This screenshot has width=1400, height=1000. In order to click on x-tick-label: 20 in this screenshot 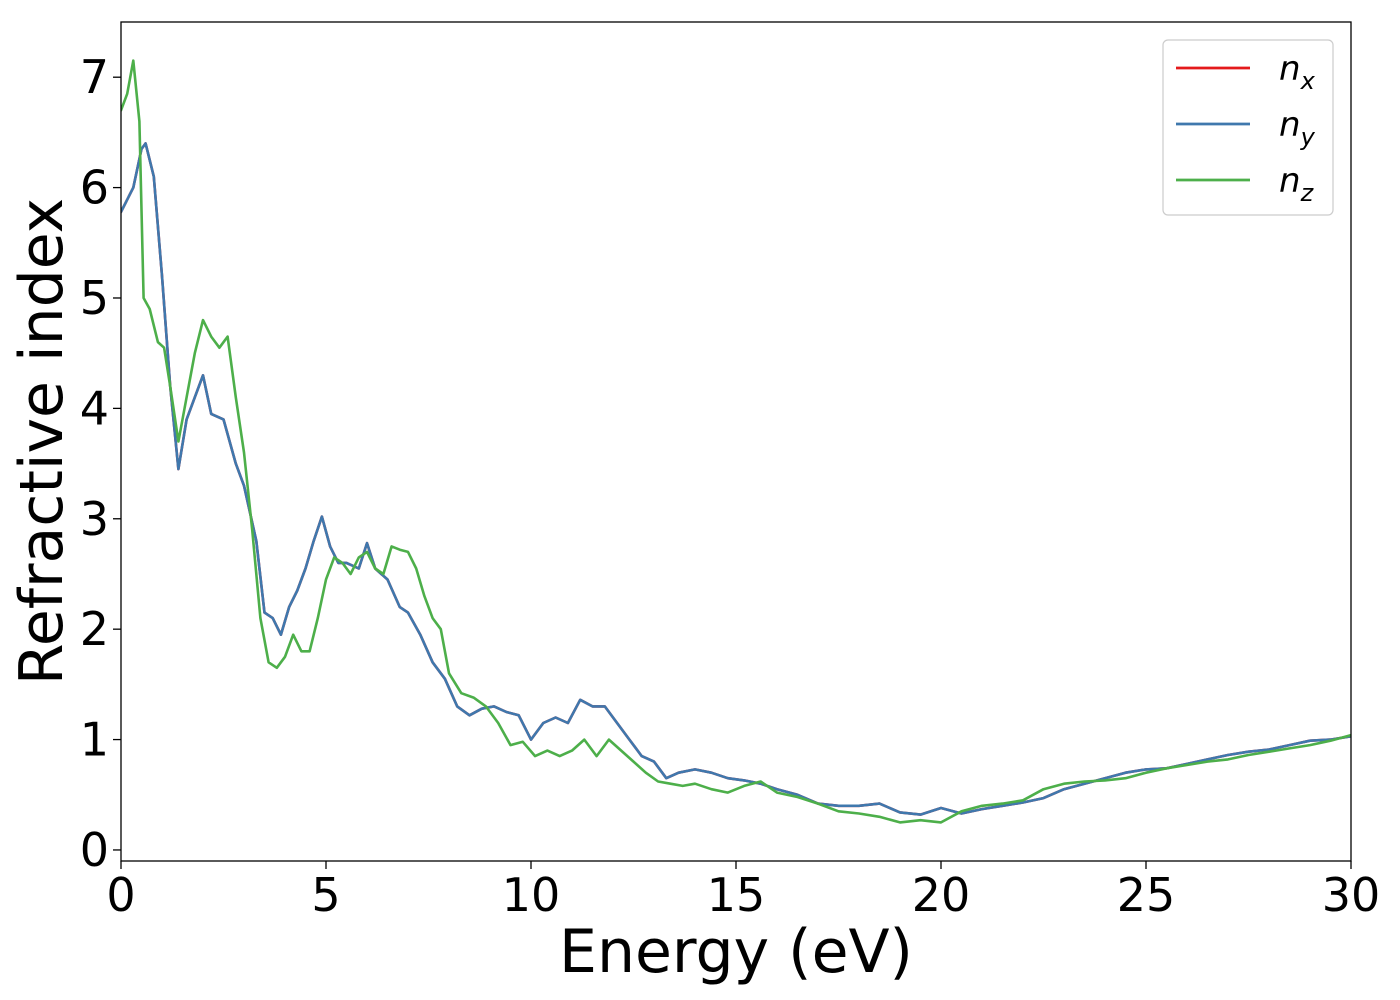, I will do `click(941, 895)`.